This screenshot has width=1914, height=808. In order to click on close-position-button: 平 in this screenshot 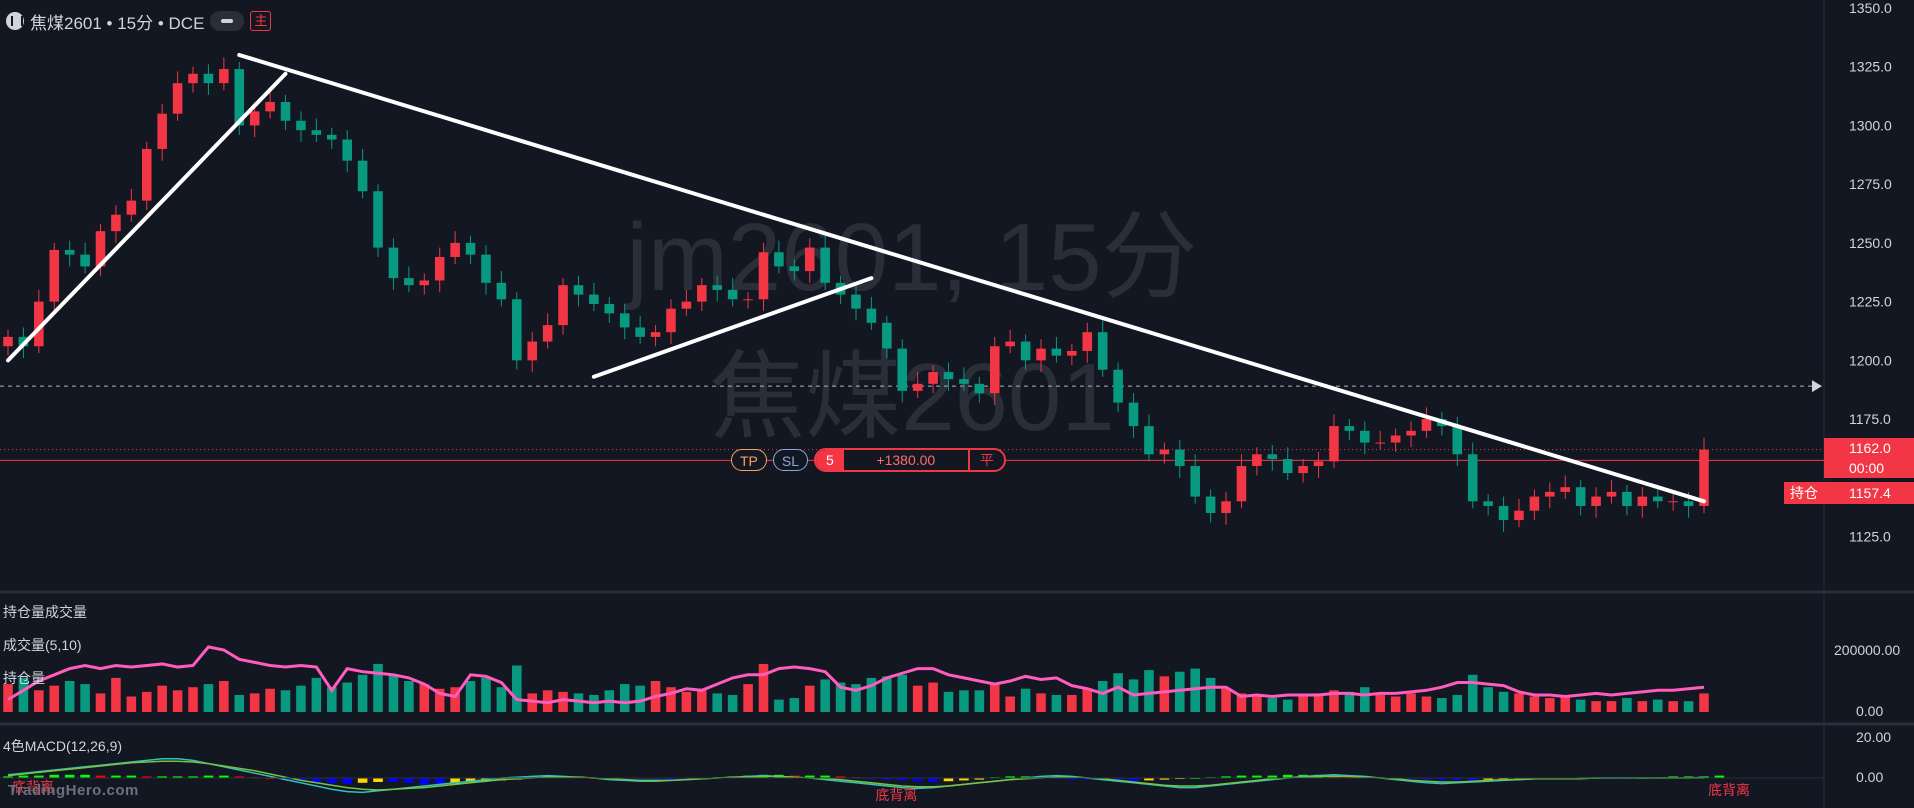, I will do `click(985, 460)`.